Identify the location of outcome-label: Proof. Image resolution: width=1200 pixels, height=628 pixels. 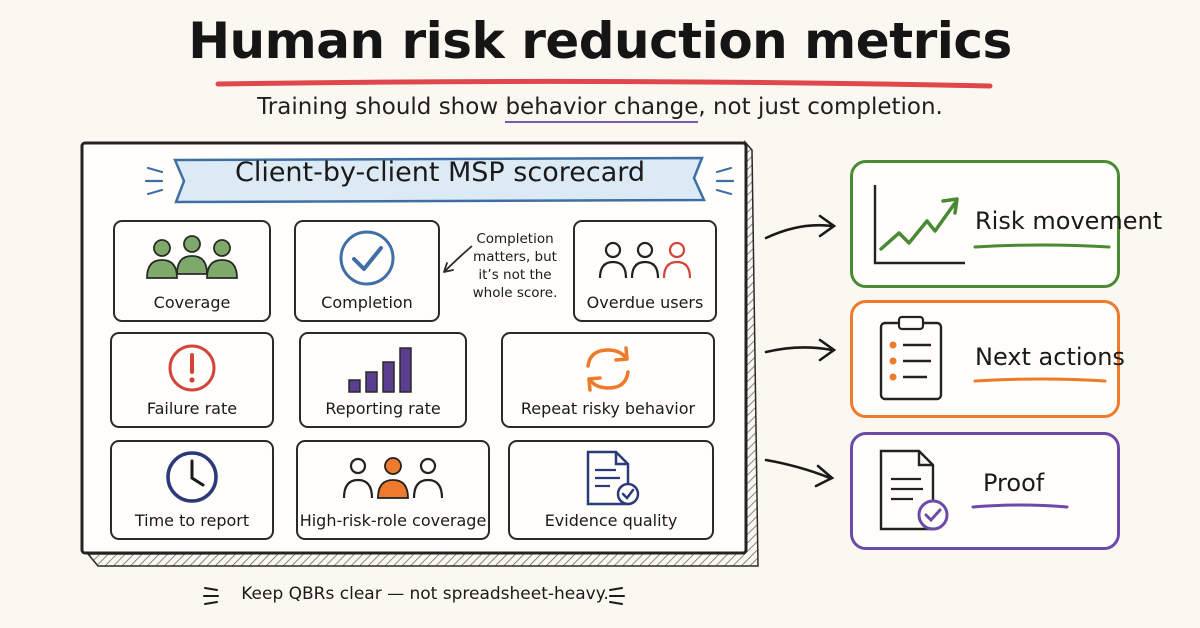
(1014, 483).